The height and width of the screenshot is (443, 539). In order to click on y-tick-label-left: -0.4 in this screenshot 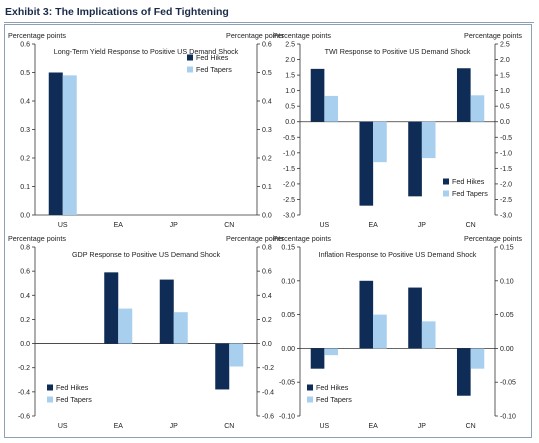, I will do `click(24, 392)`.